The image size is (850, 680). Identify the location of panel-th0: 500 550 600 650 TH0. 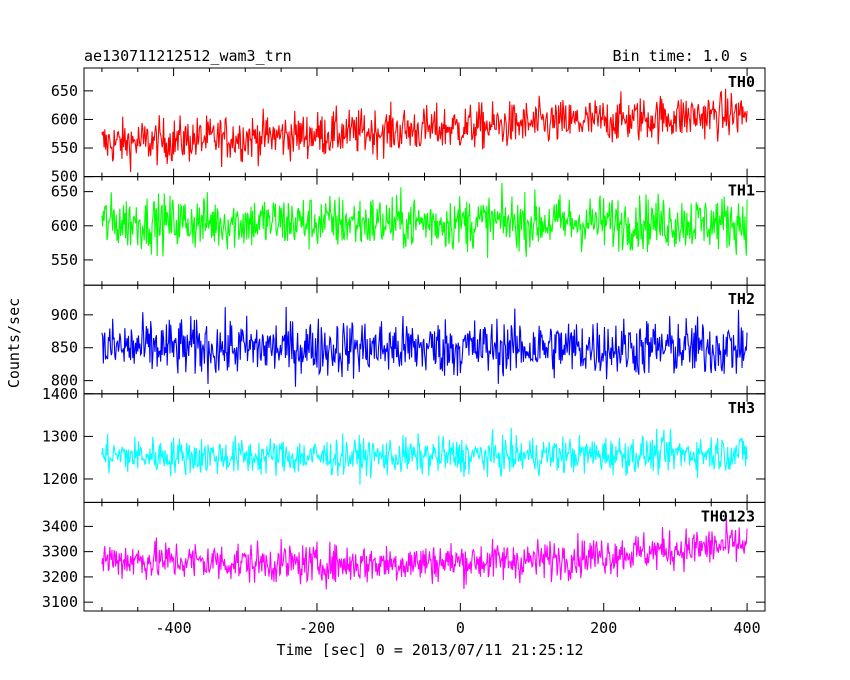
(408, 126).